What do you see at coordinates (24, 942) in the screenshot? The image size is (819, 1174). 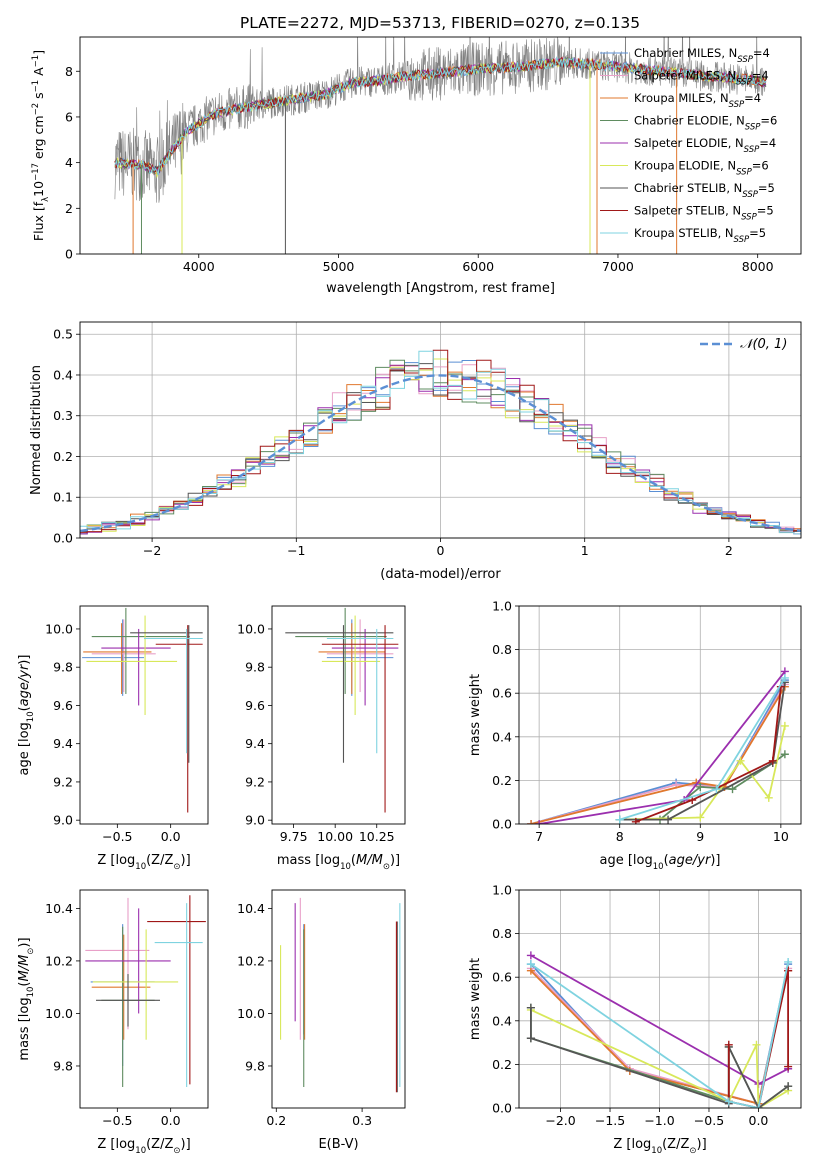 I see `mass_vs_Z-ylabel-part: )]` at bounding box center [24, 942].